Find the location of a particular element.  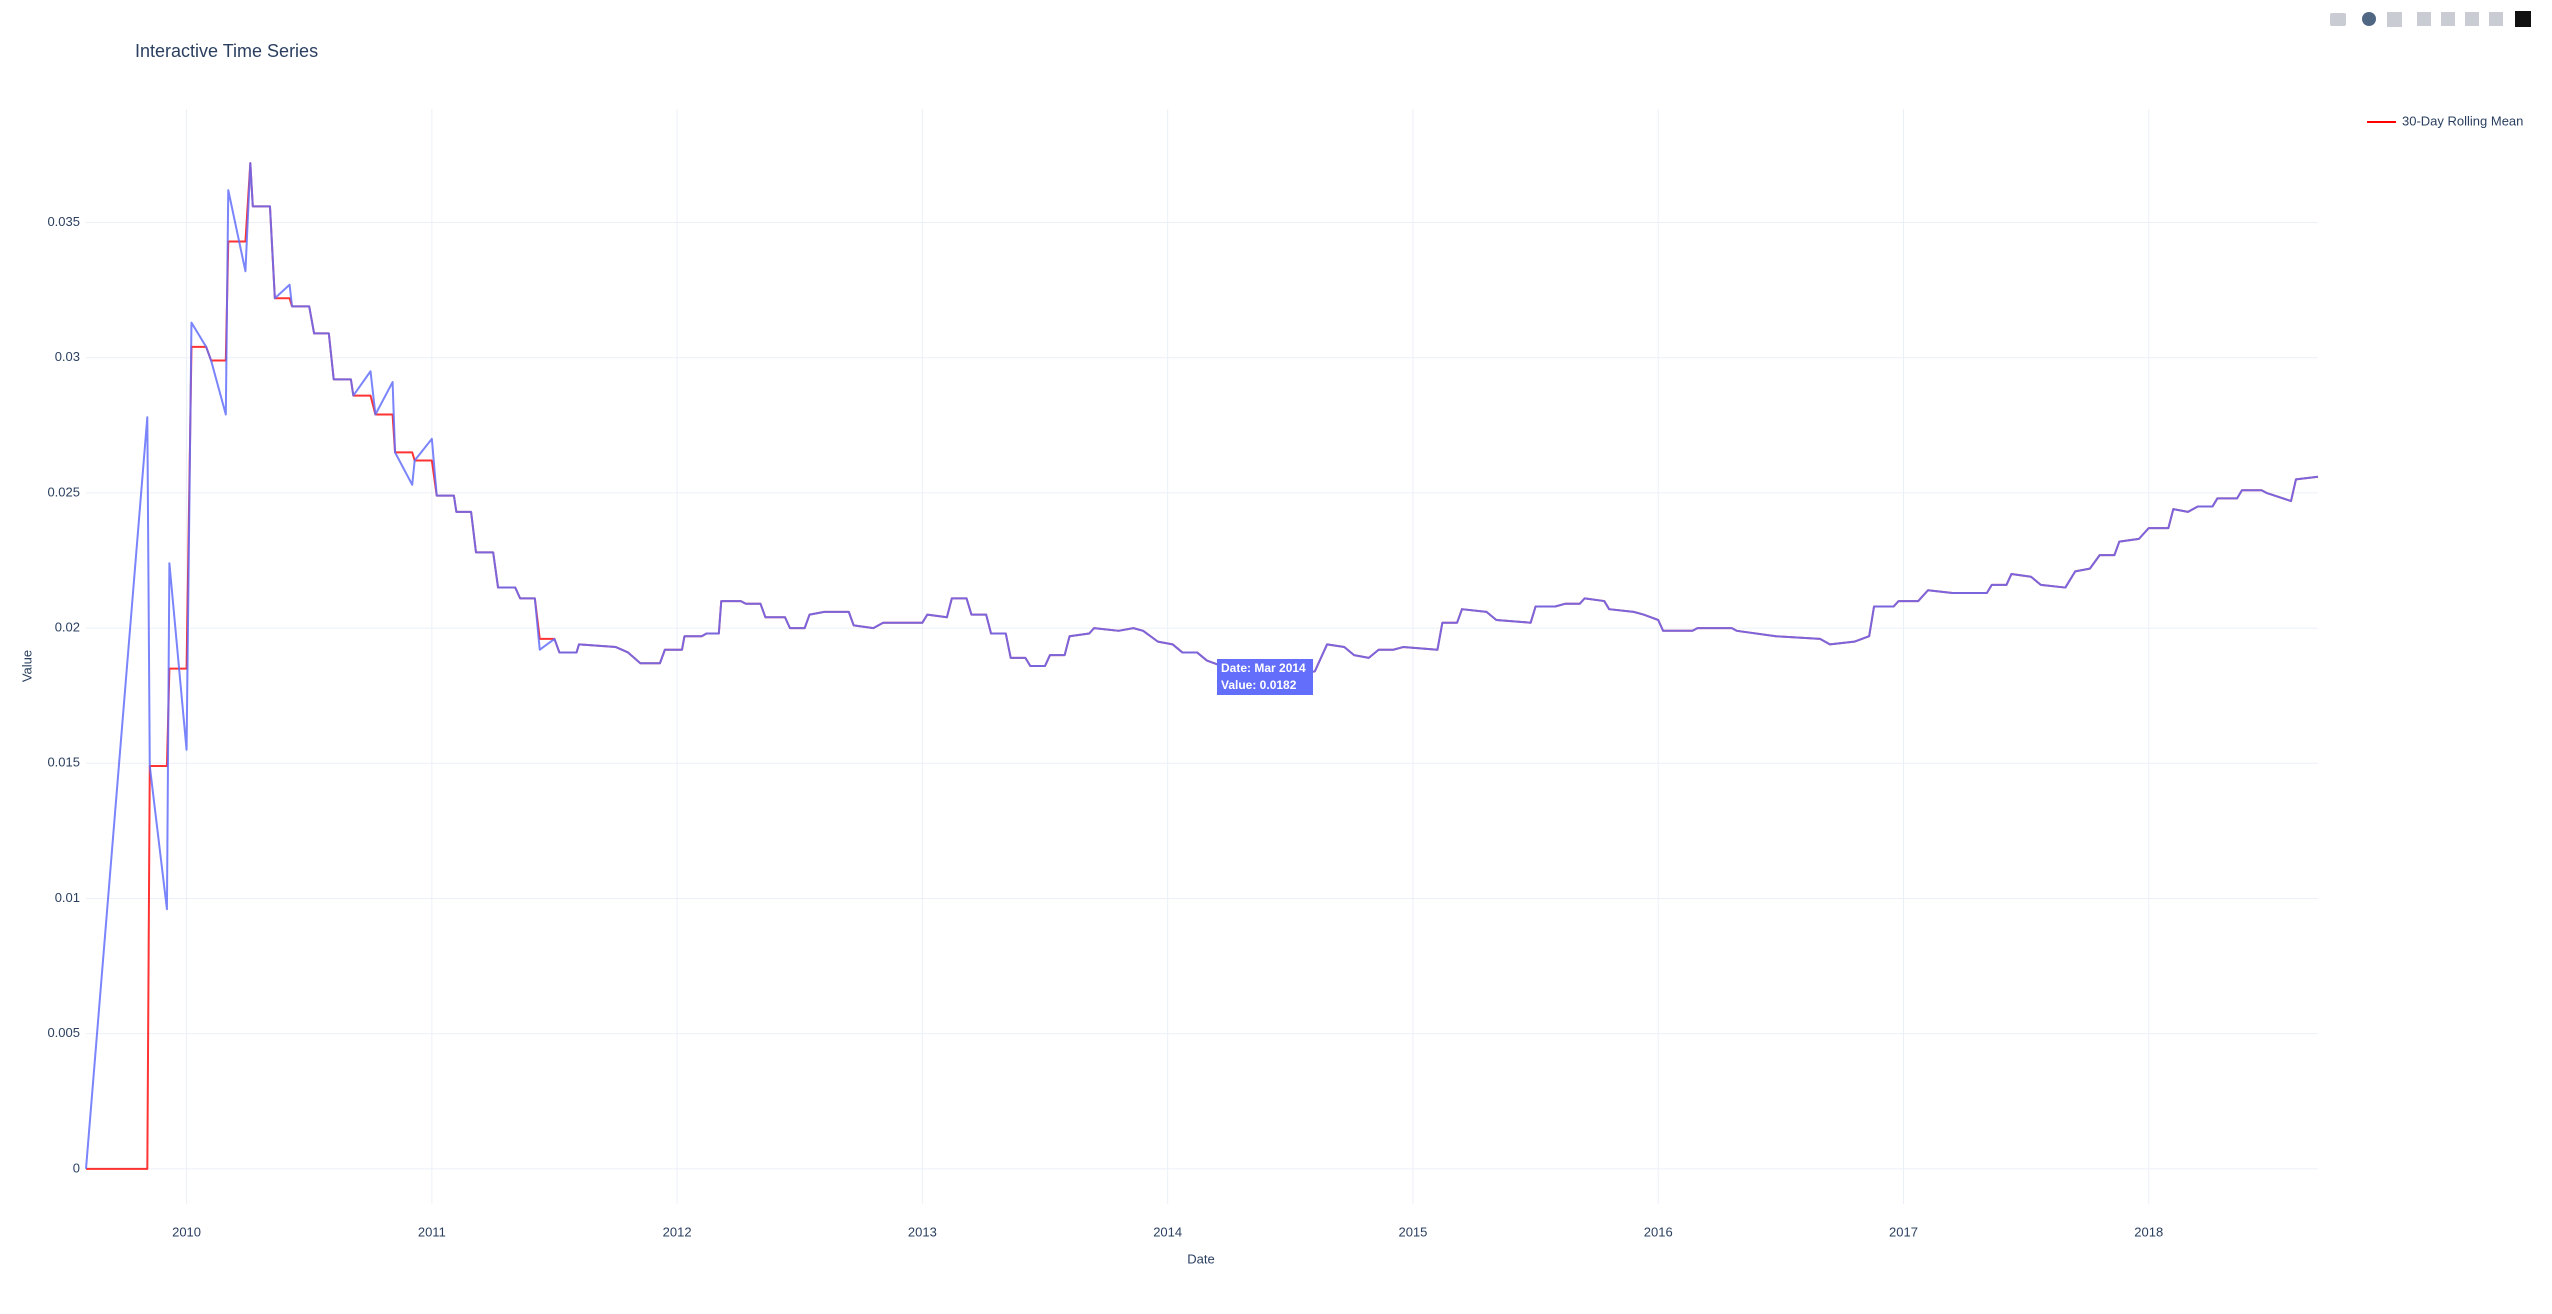

x-tick-label: 2012 is located at coordinates (677, 1231).